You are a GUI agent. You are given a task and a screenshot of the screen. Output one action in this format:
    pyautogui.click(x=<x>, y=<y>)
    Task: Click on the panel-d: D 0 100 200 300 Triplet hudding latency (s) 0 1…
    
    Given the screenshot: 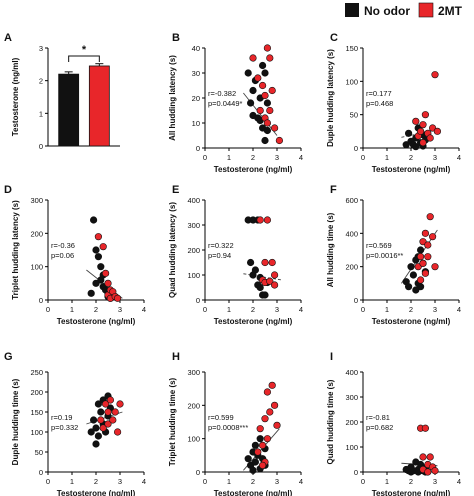 What is the action you would take?
    pyautogui.click(x=75, y=255)
    